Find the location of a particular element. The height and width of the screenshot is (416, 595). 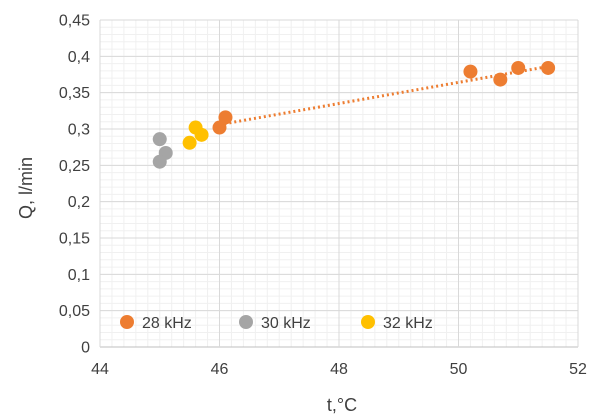

x-axis-title: t,°C is located at coordinates (342, 405).